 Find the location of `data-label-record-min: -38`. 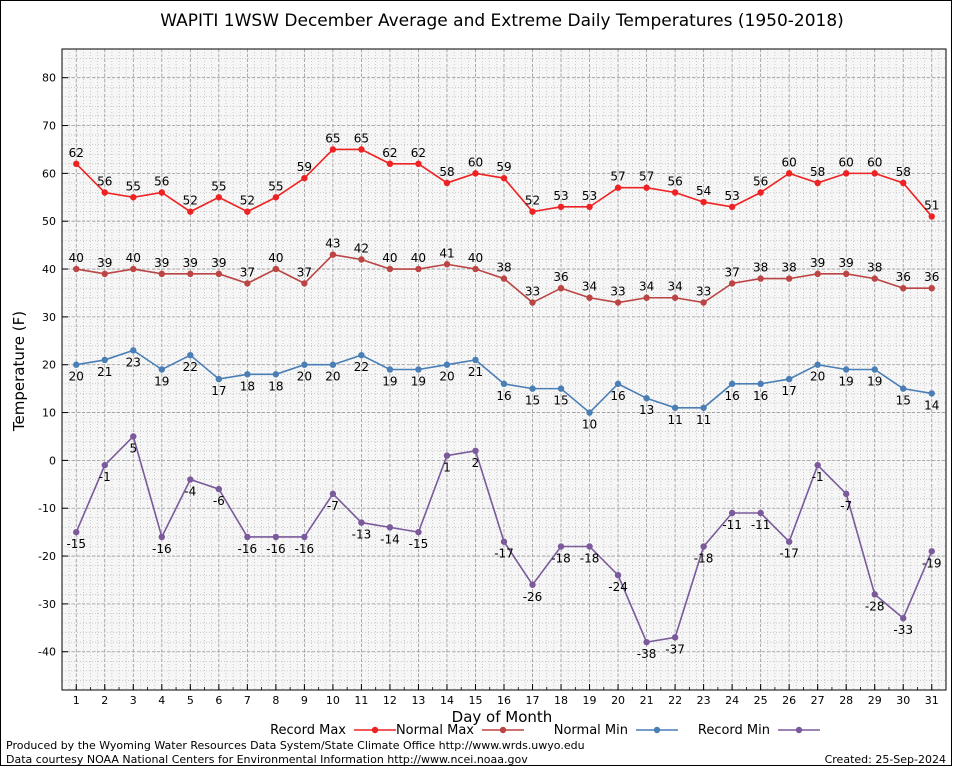

data-label-record-min: -38 is located at coordinates (647, 654).